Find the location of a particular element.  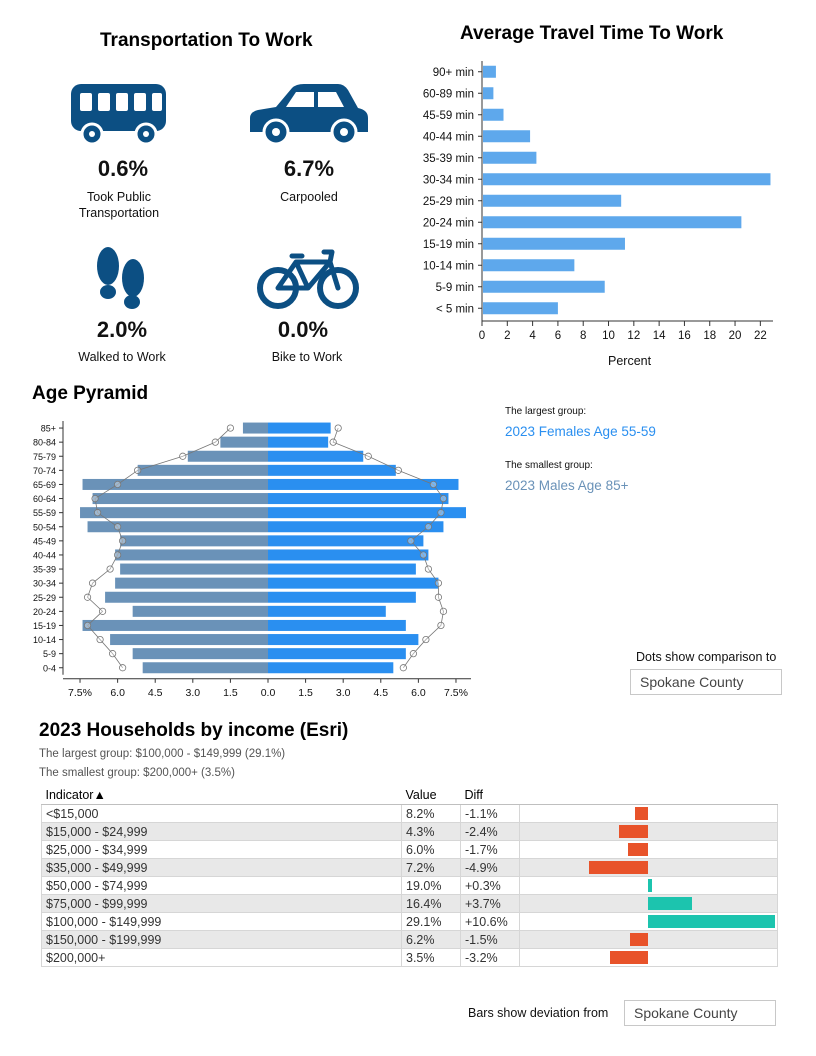

x-tick-label: 14 is located at coordinates (659, 336).